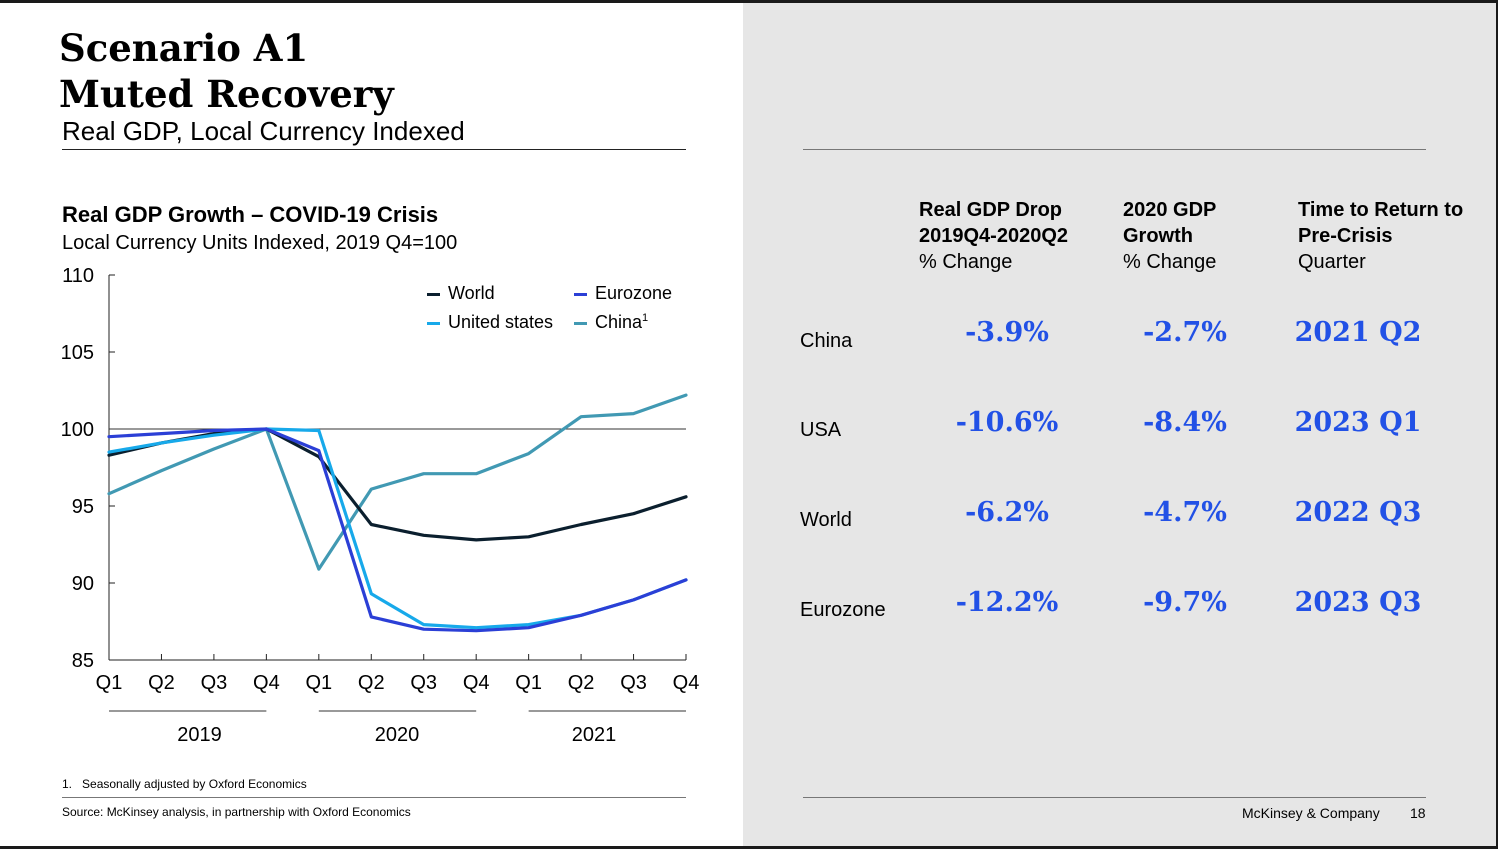 This screenshot has width=1498, height=849. What do you see at coordinates (263, 131) in the screenshot?
I see `slide-subtitle: Real GDP, Local Currency Indexed` at bounding box center [263, 131].